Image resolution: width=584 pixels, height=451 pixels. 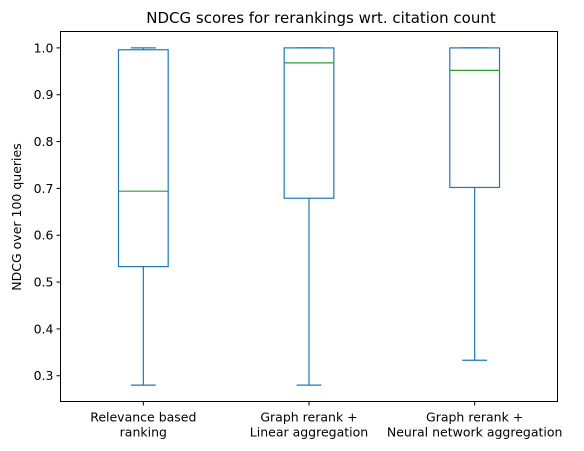 What do you see at coordinates (143, 432) in the screenshot?
I see `x-tick-label: ranking` at bounding box center [143, 432].